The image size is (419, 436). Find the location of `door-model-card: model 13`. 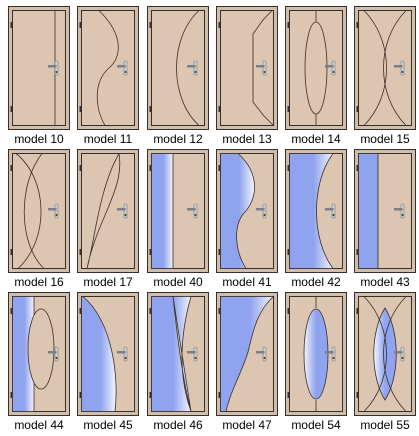

door-model-card: model 13 is located at coordinates (247, 76).